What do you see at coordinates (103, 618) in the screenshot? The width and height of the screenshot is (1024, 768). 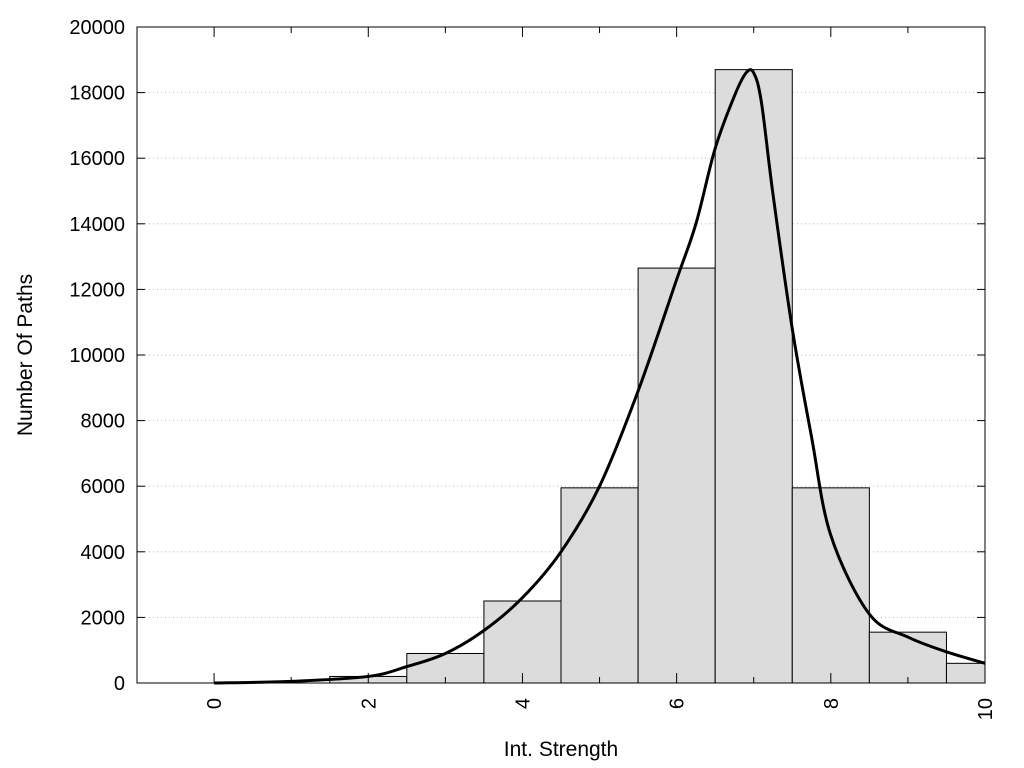 I see `y-tick-label: 2000` at bounding box center [103, 618].